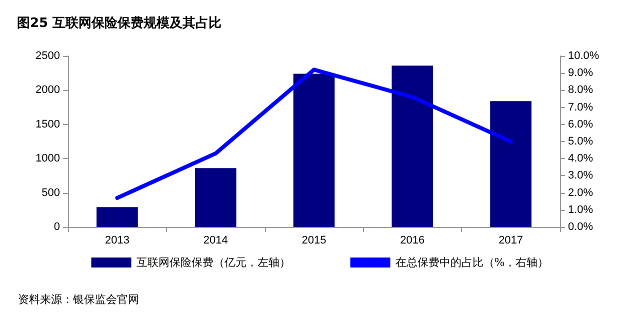 This screenshot has width=640, height=321. I want to click on y-tick-label: 2500, so click(48, 56).